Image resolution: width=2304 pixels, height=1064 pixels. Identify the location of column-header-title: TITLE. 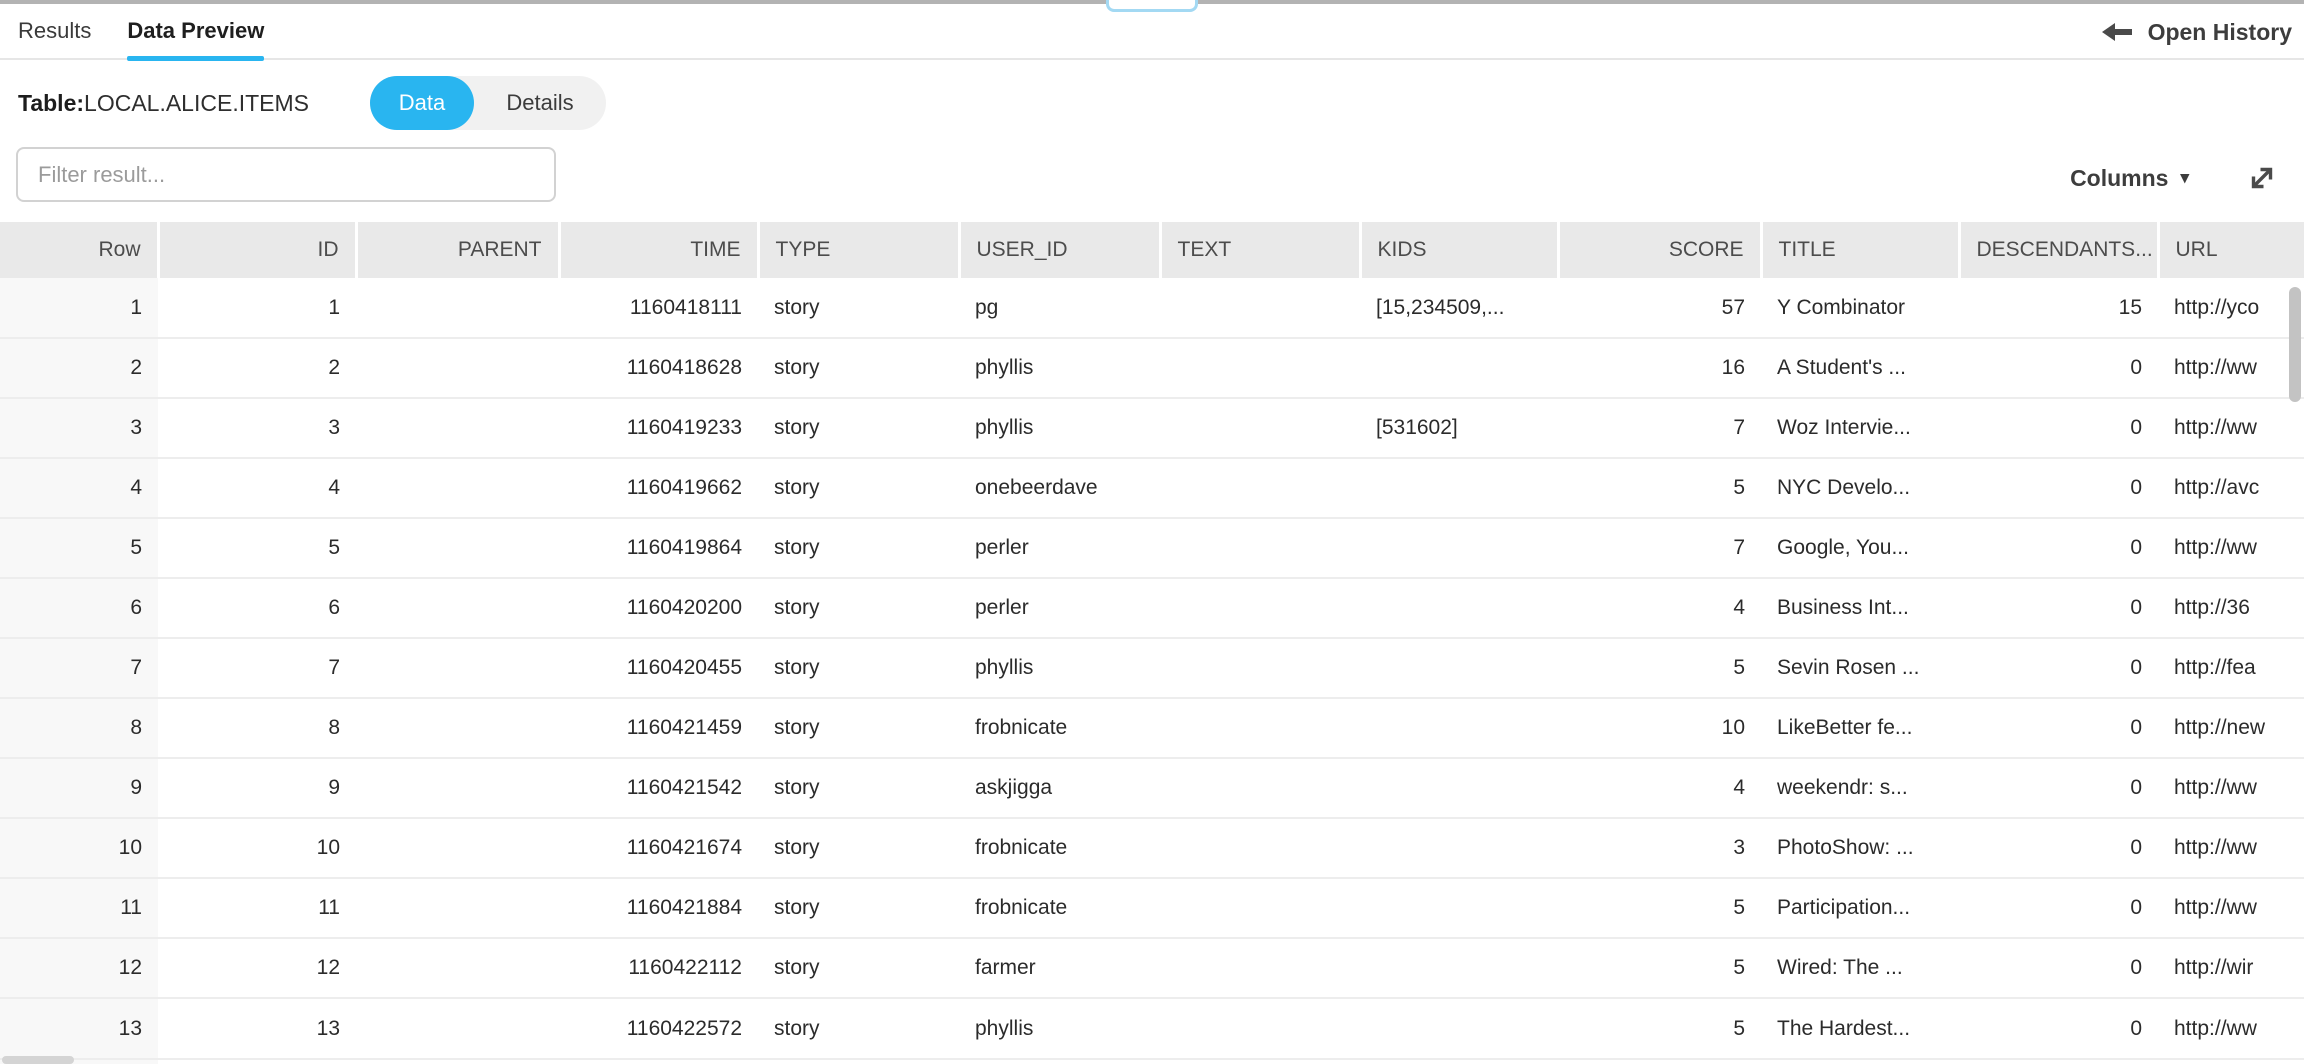
(1859, 250).